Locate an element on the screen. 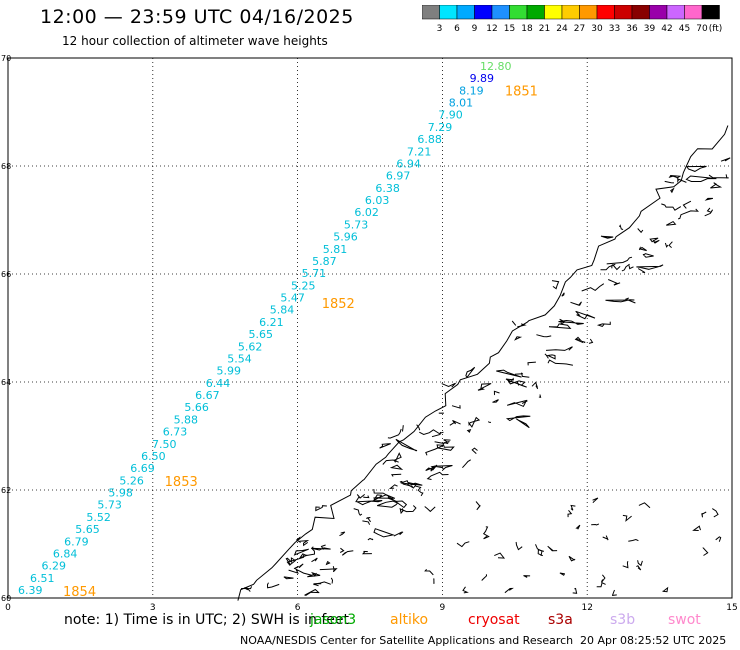 Image resolution: width=740 pixels, height=650 pixels. swh-value-label: 5.99 is located at coordinates (229, 371).